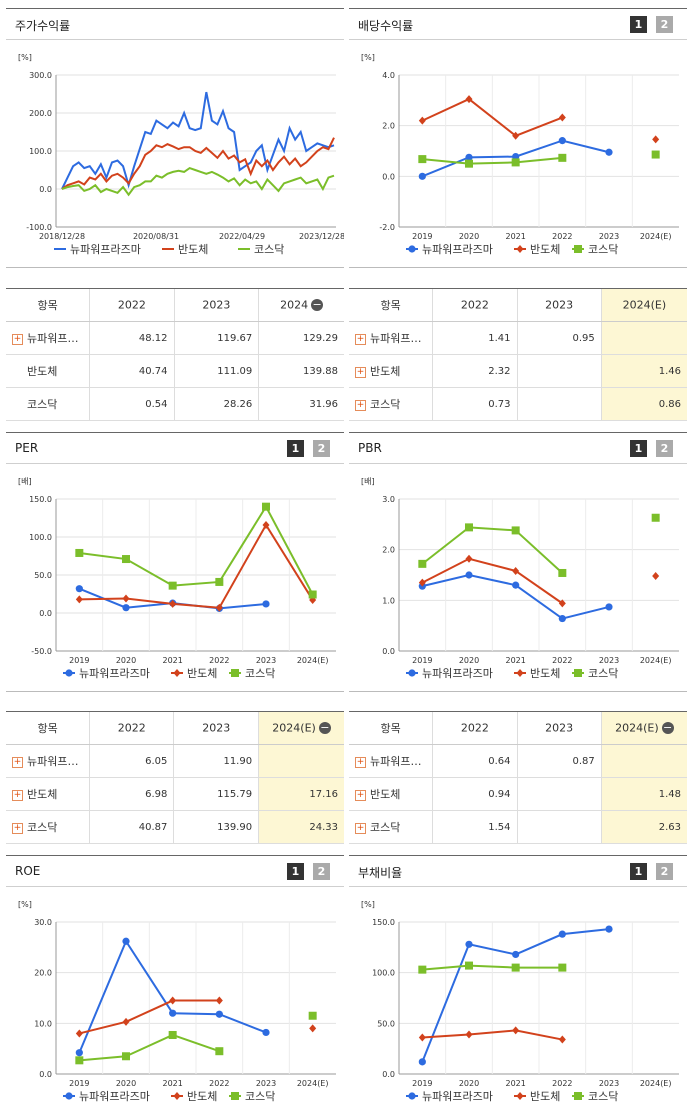 This screenshot has height=1115, width=691. I want to click on table-row: + 코스닥 1.54 2.63, so click(518, 827).